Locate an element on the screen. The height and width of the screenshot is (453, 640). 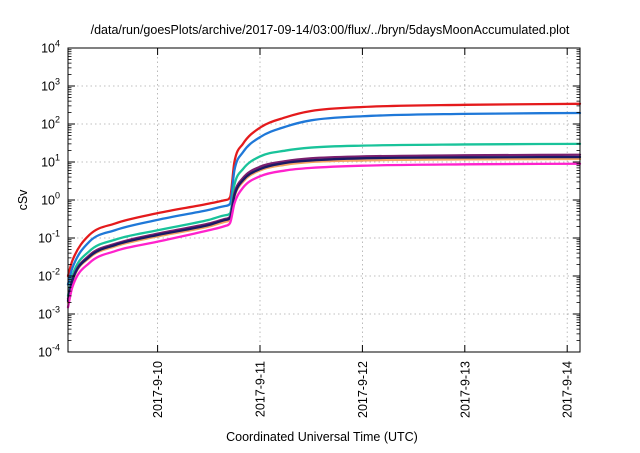
y-axis-label: cSv is located at coordinates (23, 200).